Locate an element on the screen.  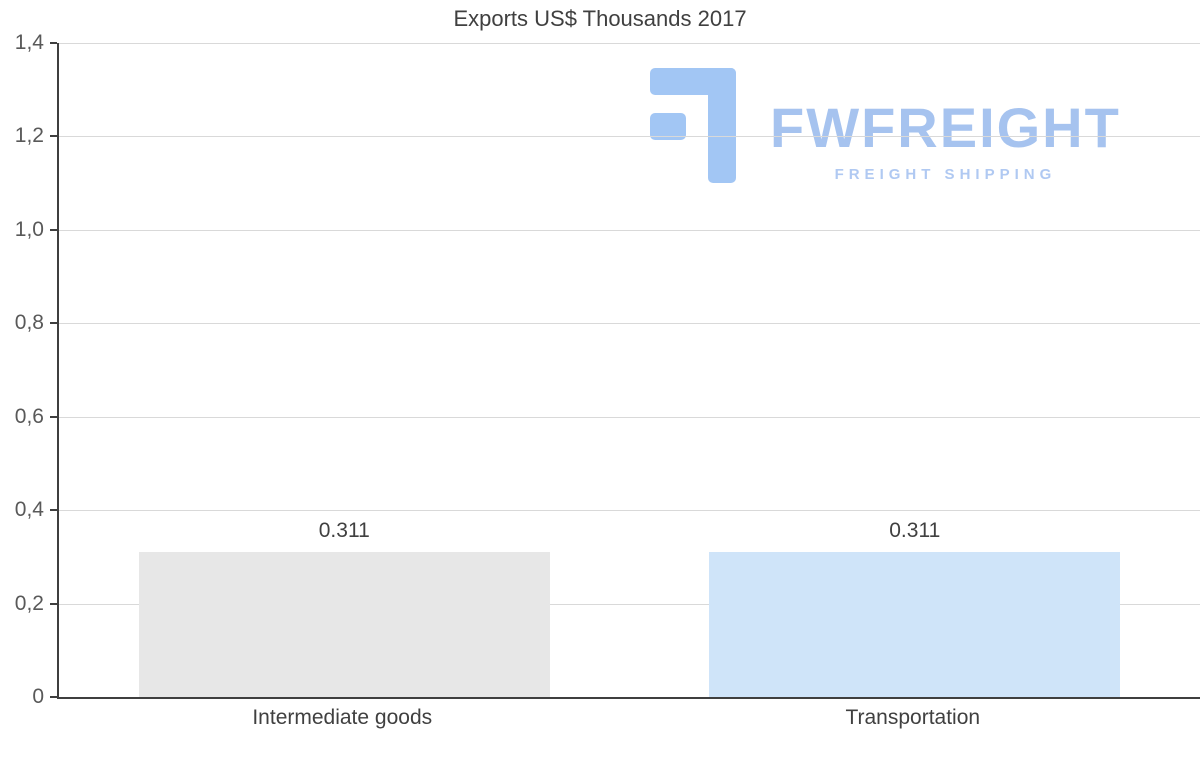
y-tick-label: 0,8 is located at coordinates (29, 323).